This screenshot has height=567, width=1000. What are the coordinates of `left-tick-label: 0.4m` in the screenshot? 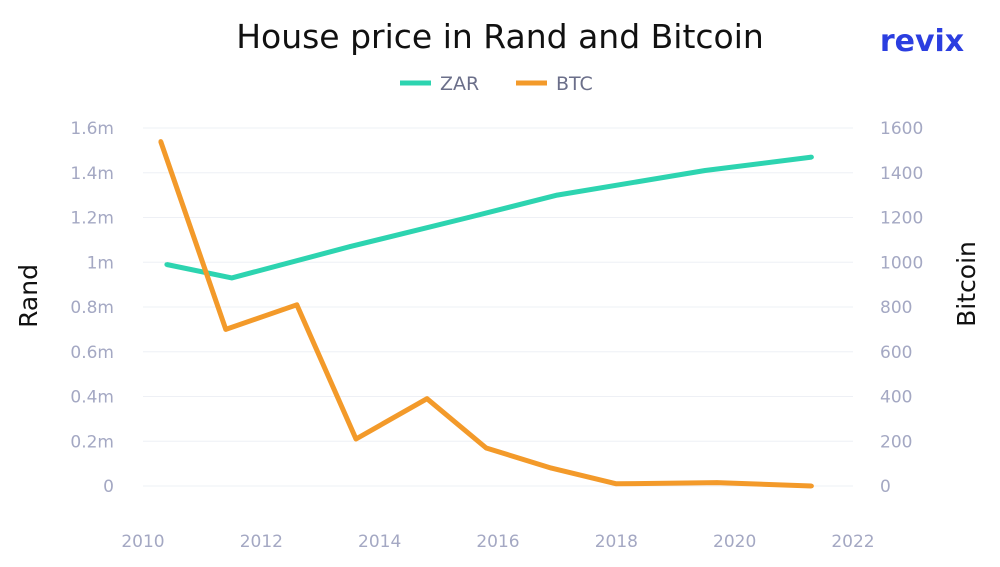 It's located at (92, 398).